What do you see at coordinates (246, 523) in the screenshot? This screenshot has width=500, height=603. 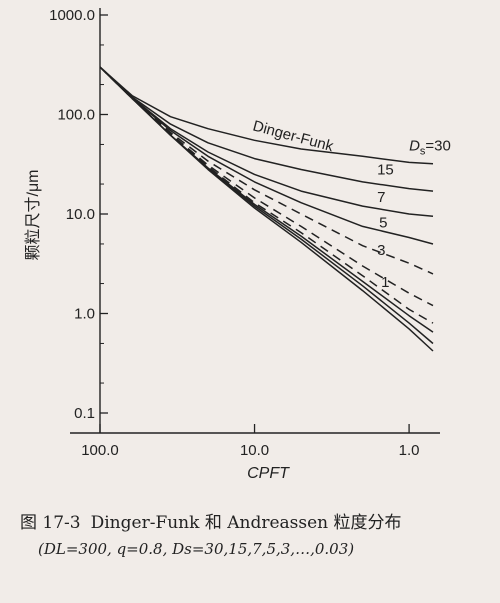 I see `figure-title: Dinger-Funk 和 Andreassen 粒度分布` at bounding box center [246, 523].